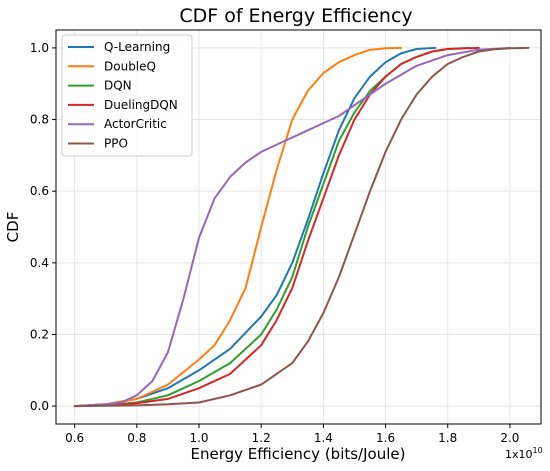 The width and height of the screenshot is (550, 471). I want to click on y-tick-label: 0.6, so click(39, 191).